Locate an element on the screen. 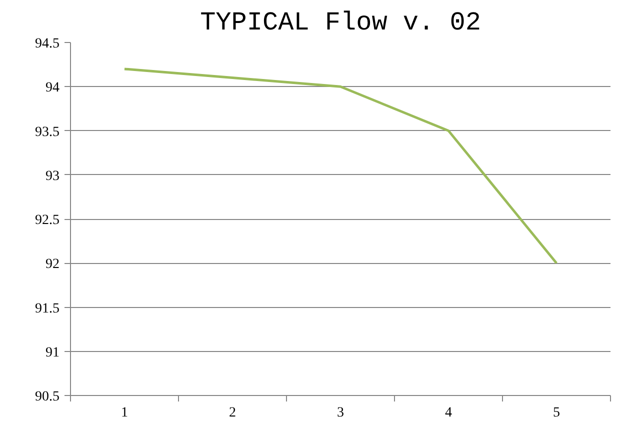 The height and width of the screenshot is (442, 626). y-tick-label: 94 is located at coordinates (53, 88).